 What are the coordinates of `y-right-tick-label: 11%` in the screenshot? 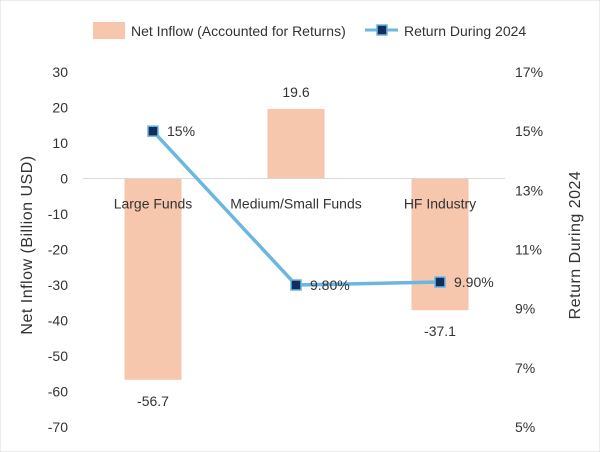 It's located at (528, 250).